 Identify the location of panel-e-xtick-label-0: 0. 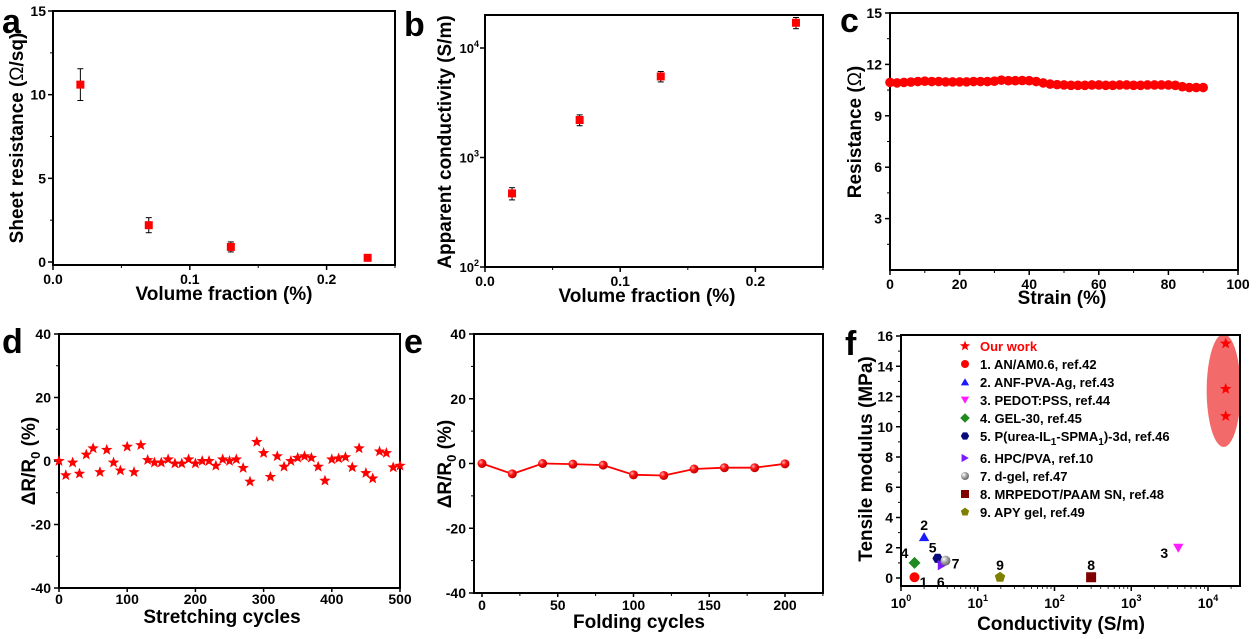
(482, 605).